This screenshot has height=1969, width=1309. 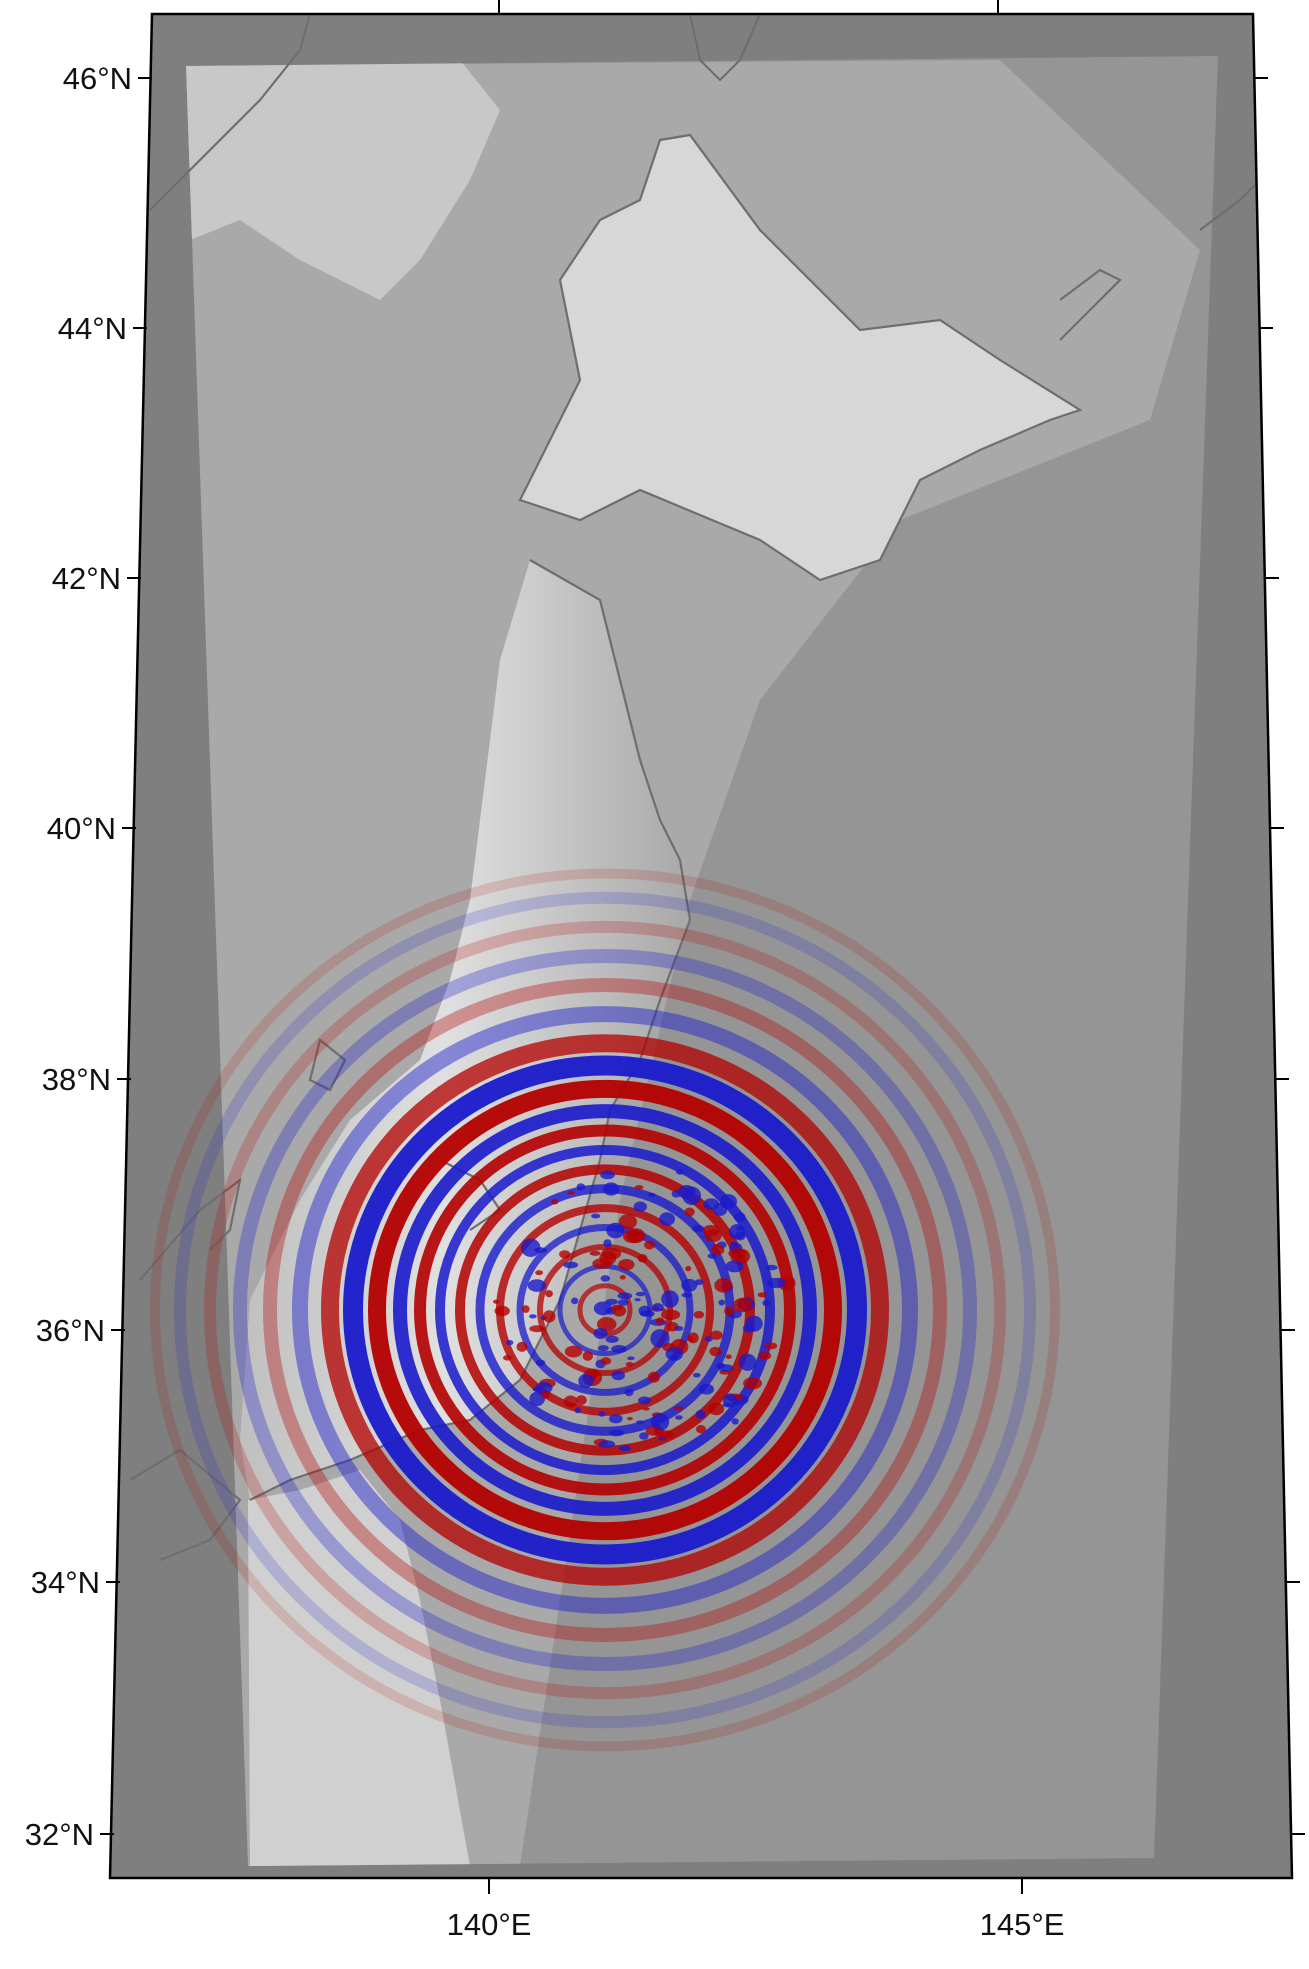 I want to click on latitude-label: 40°N, so click(x=81, y=828).